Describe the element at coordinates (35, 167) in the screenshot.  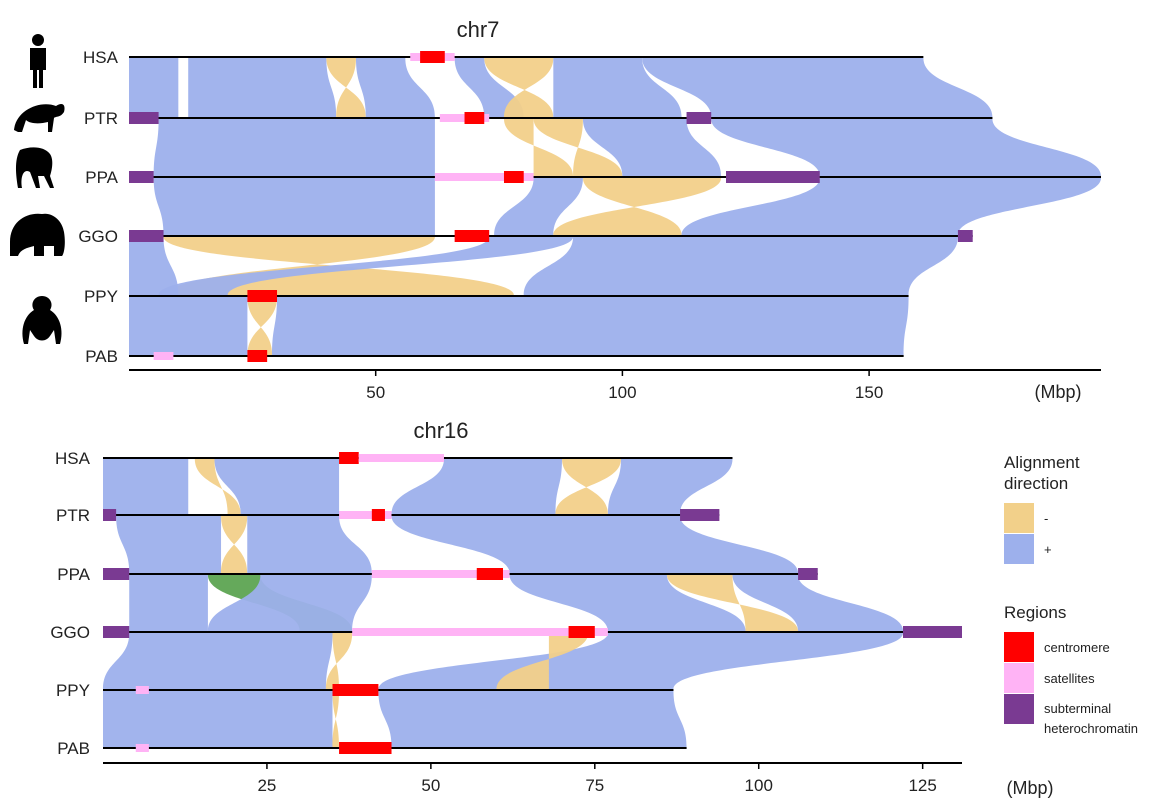
I see `bonobo-icon` at that location.